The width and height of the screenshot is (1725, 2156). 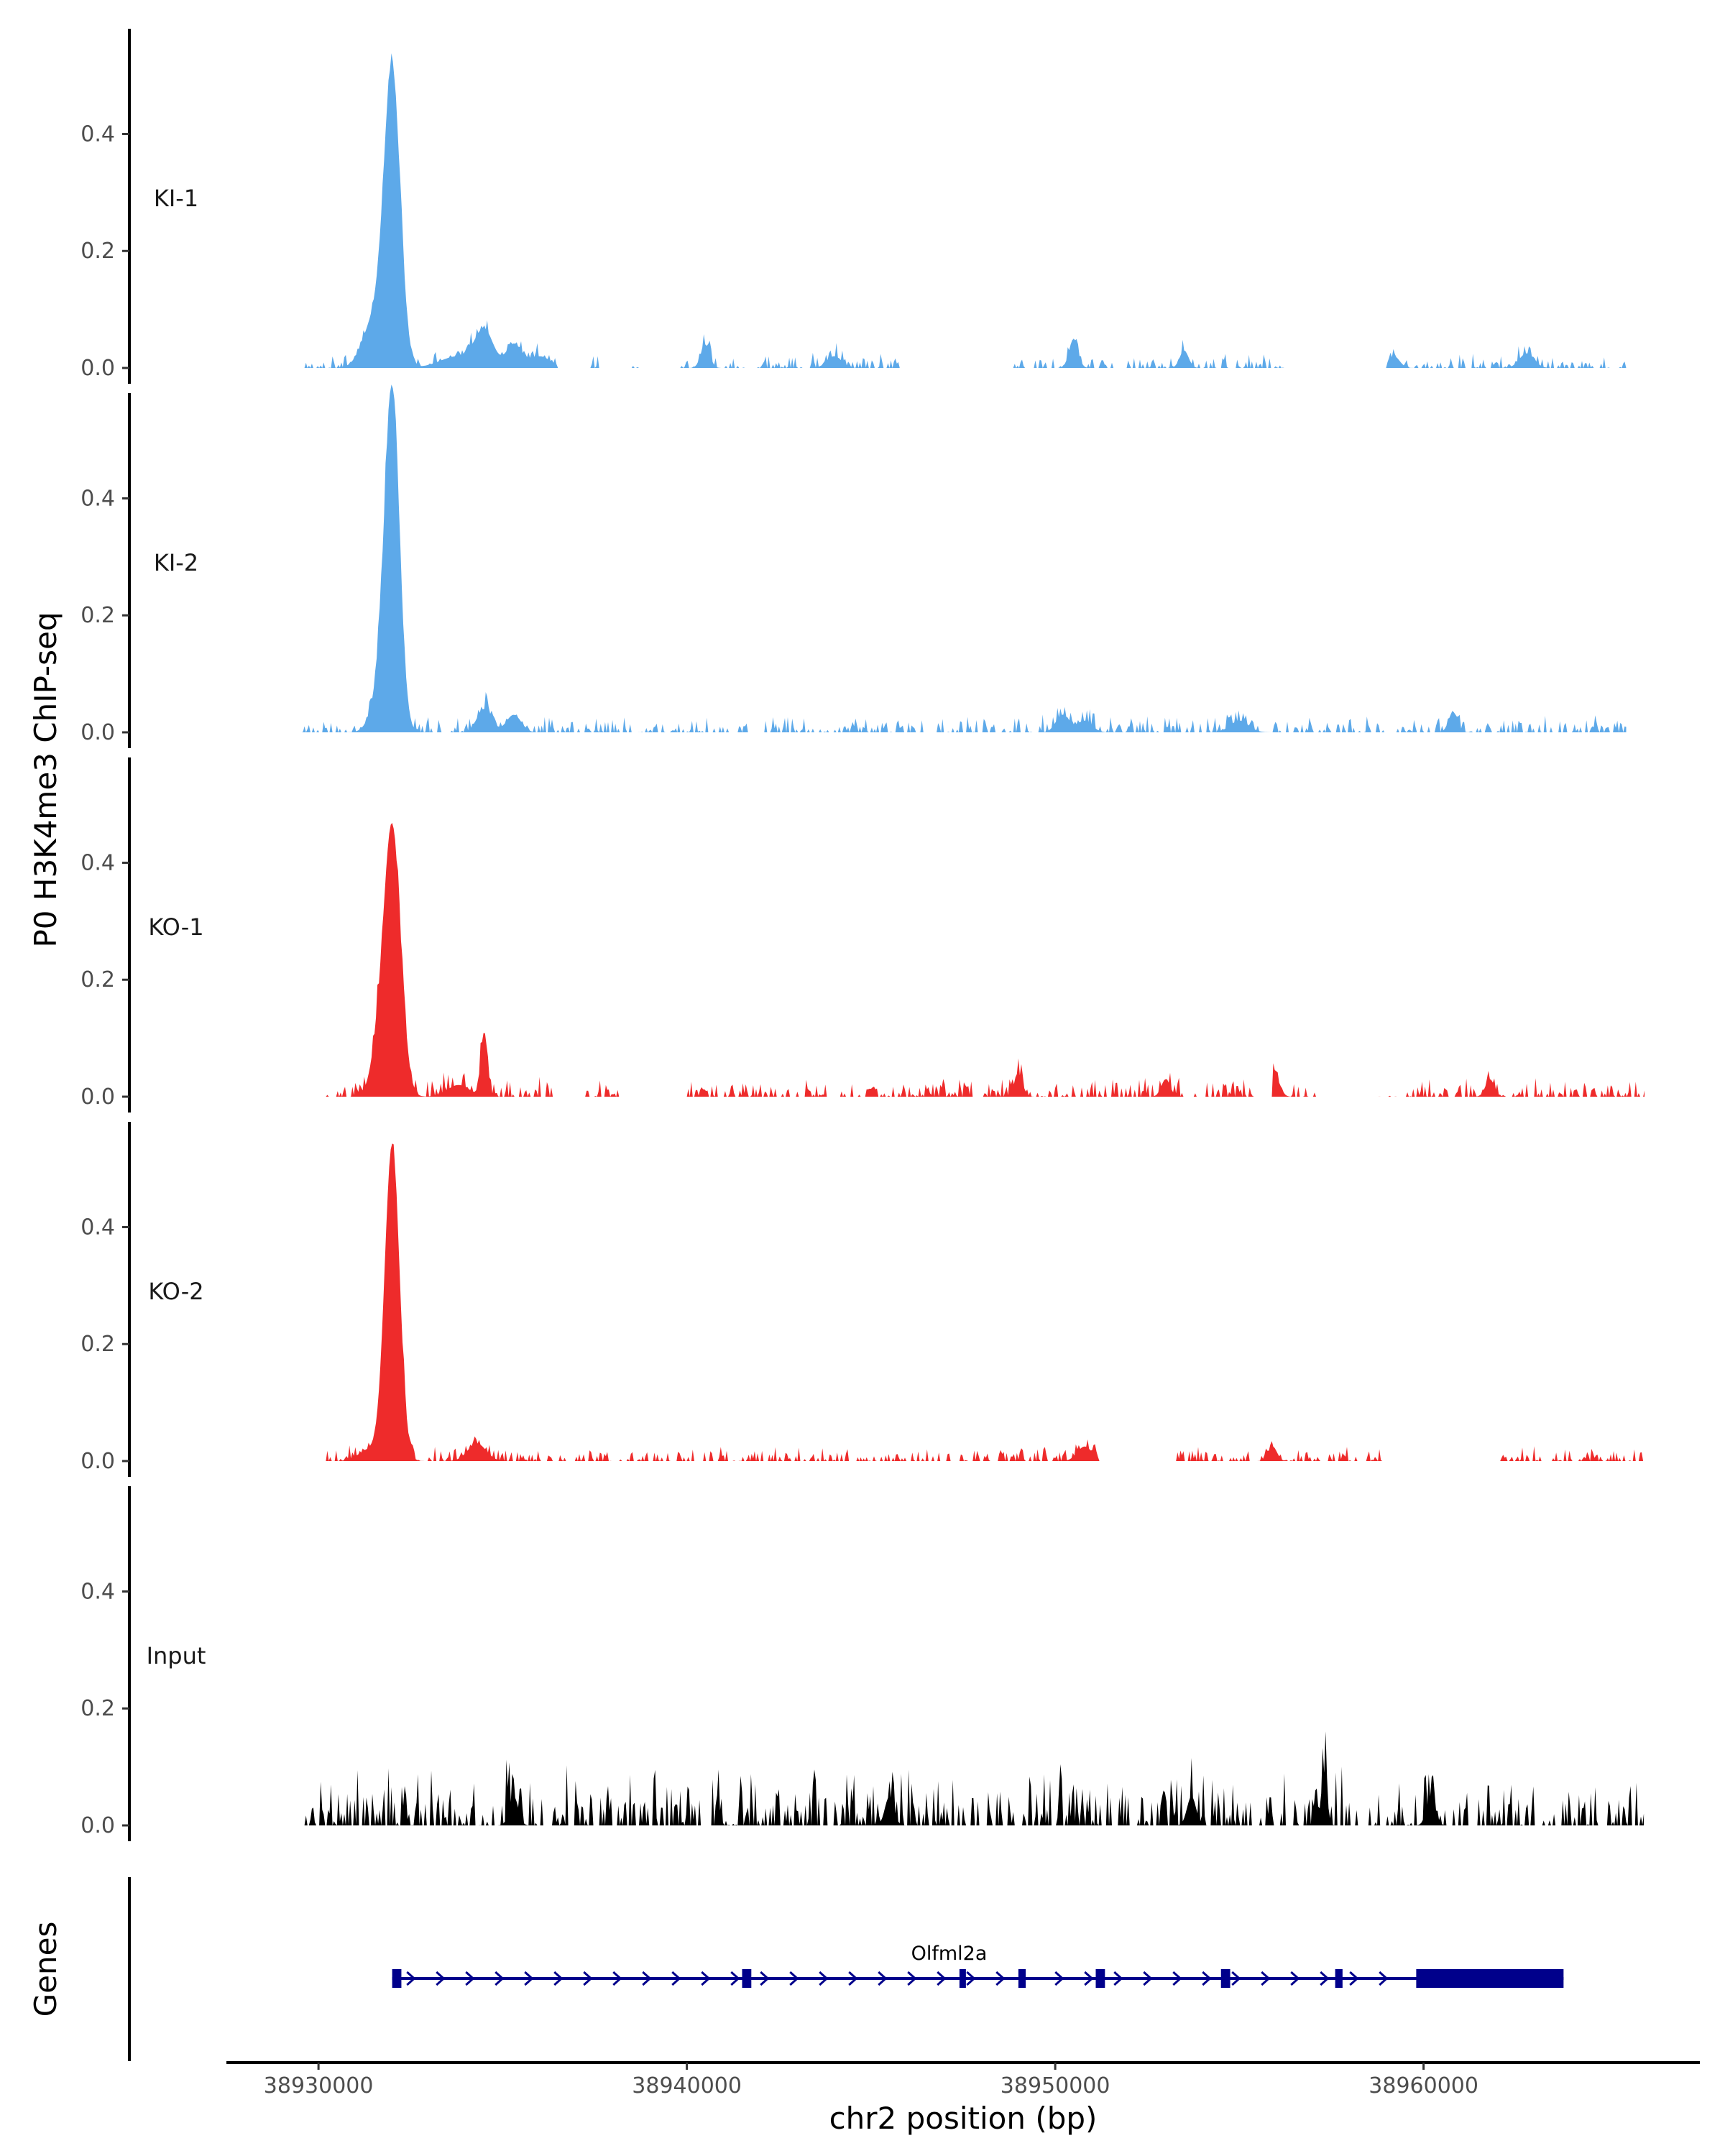 What do you see at coordinates (862, 1664) in the screenshot?
I see `track-input: 0.0 0.2 0.4 Input` at bounding box center [862, 1664].